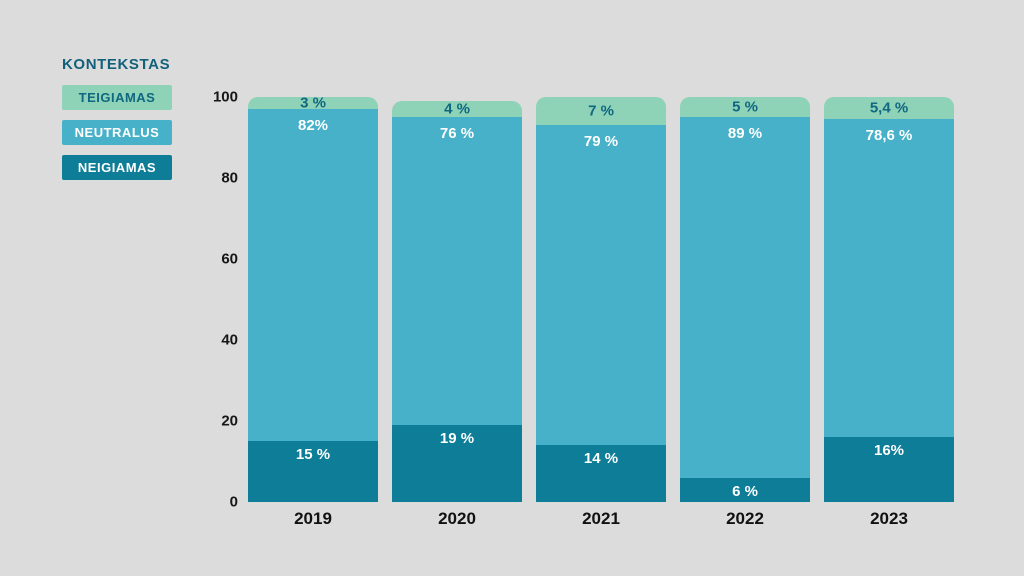  I want to click on bar-segment-neutralus: 79 %, so click(601, 285).